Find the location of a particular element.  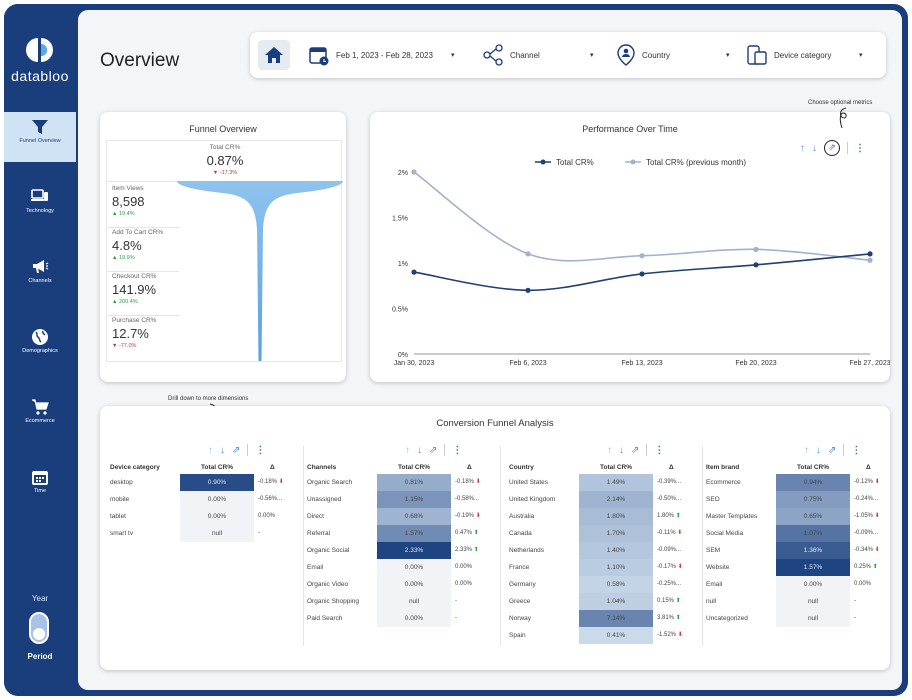

row-dimension-value: mobile is located at coordinates (120, 499).